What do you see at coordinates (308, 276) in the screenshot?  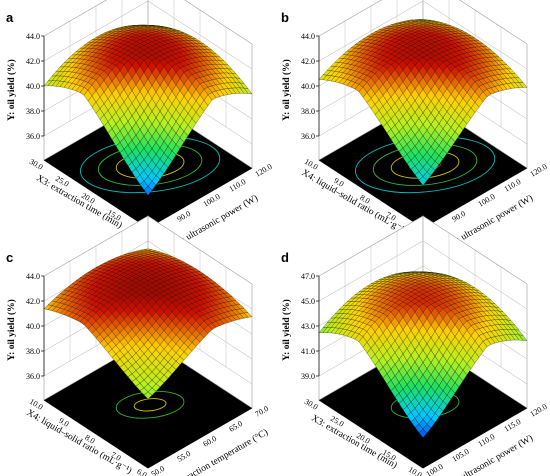 I see `z-tick-label: 47.0` at bounding box center [308, 276].